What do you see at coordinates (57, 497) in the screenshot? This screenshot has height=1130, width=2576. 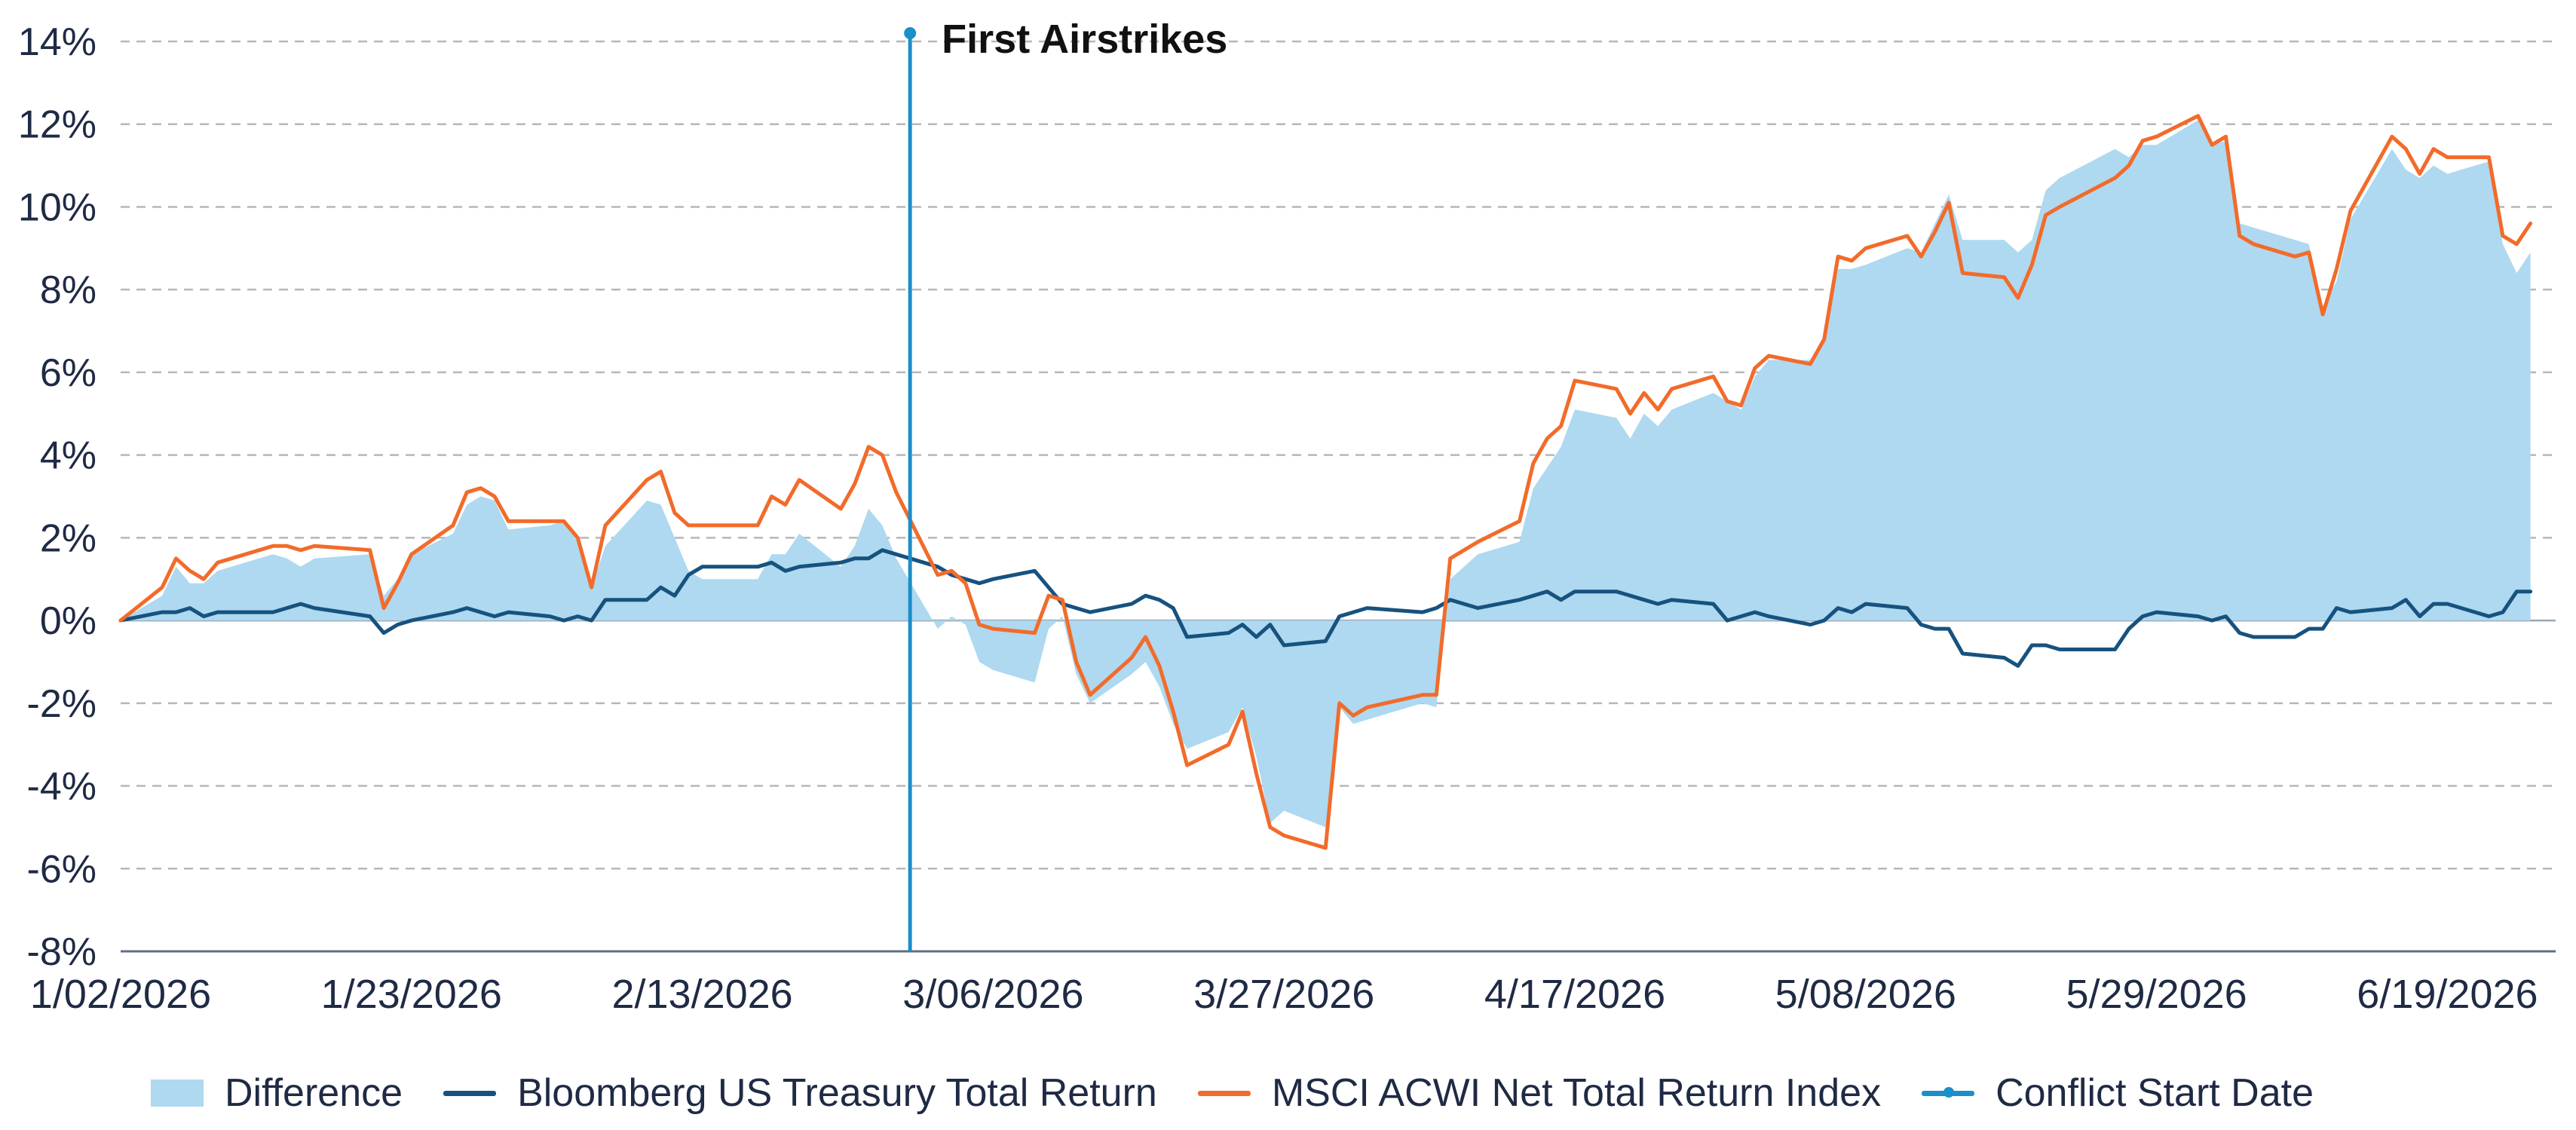 I see `y-axis-tick-labels: 14% 12% 10% 8% 6% 4% 2% 0% -2% -4% -6% -8%` at bounding box center [57, 497].